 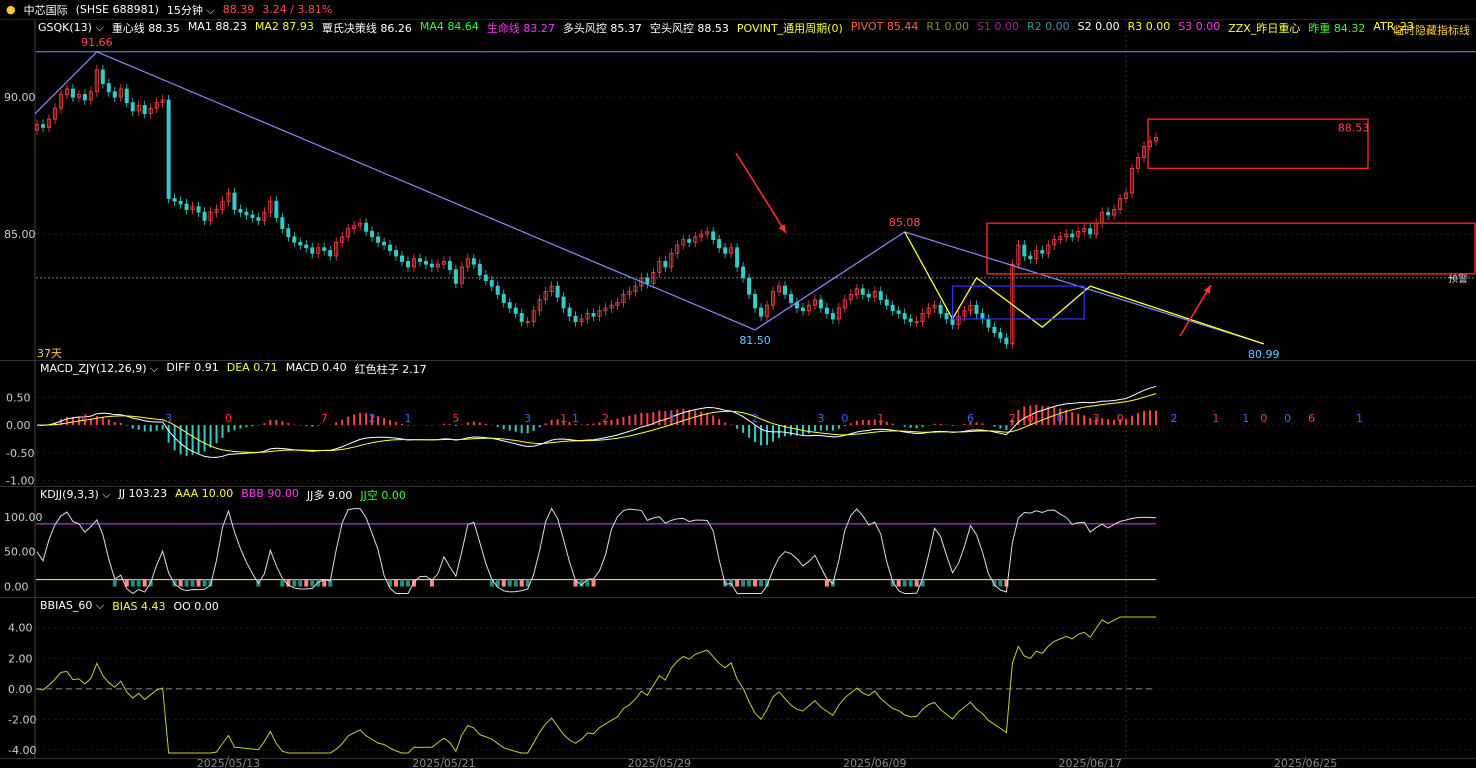 What do you see at coordinates (782, 228) in the screenshot?
I see `red-arrow-down-head` at bounding box center [782, 228].